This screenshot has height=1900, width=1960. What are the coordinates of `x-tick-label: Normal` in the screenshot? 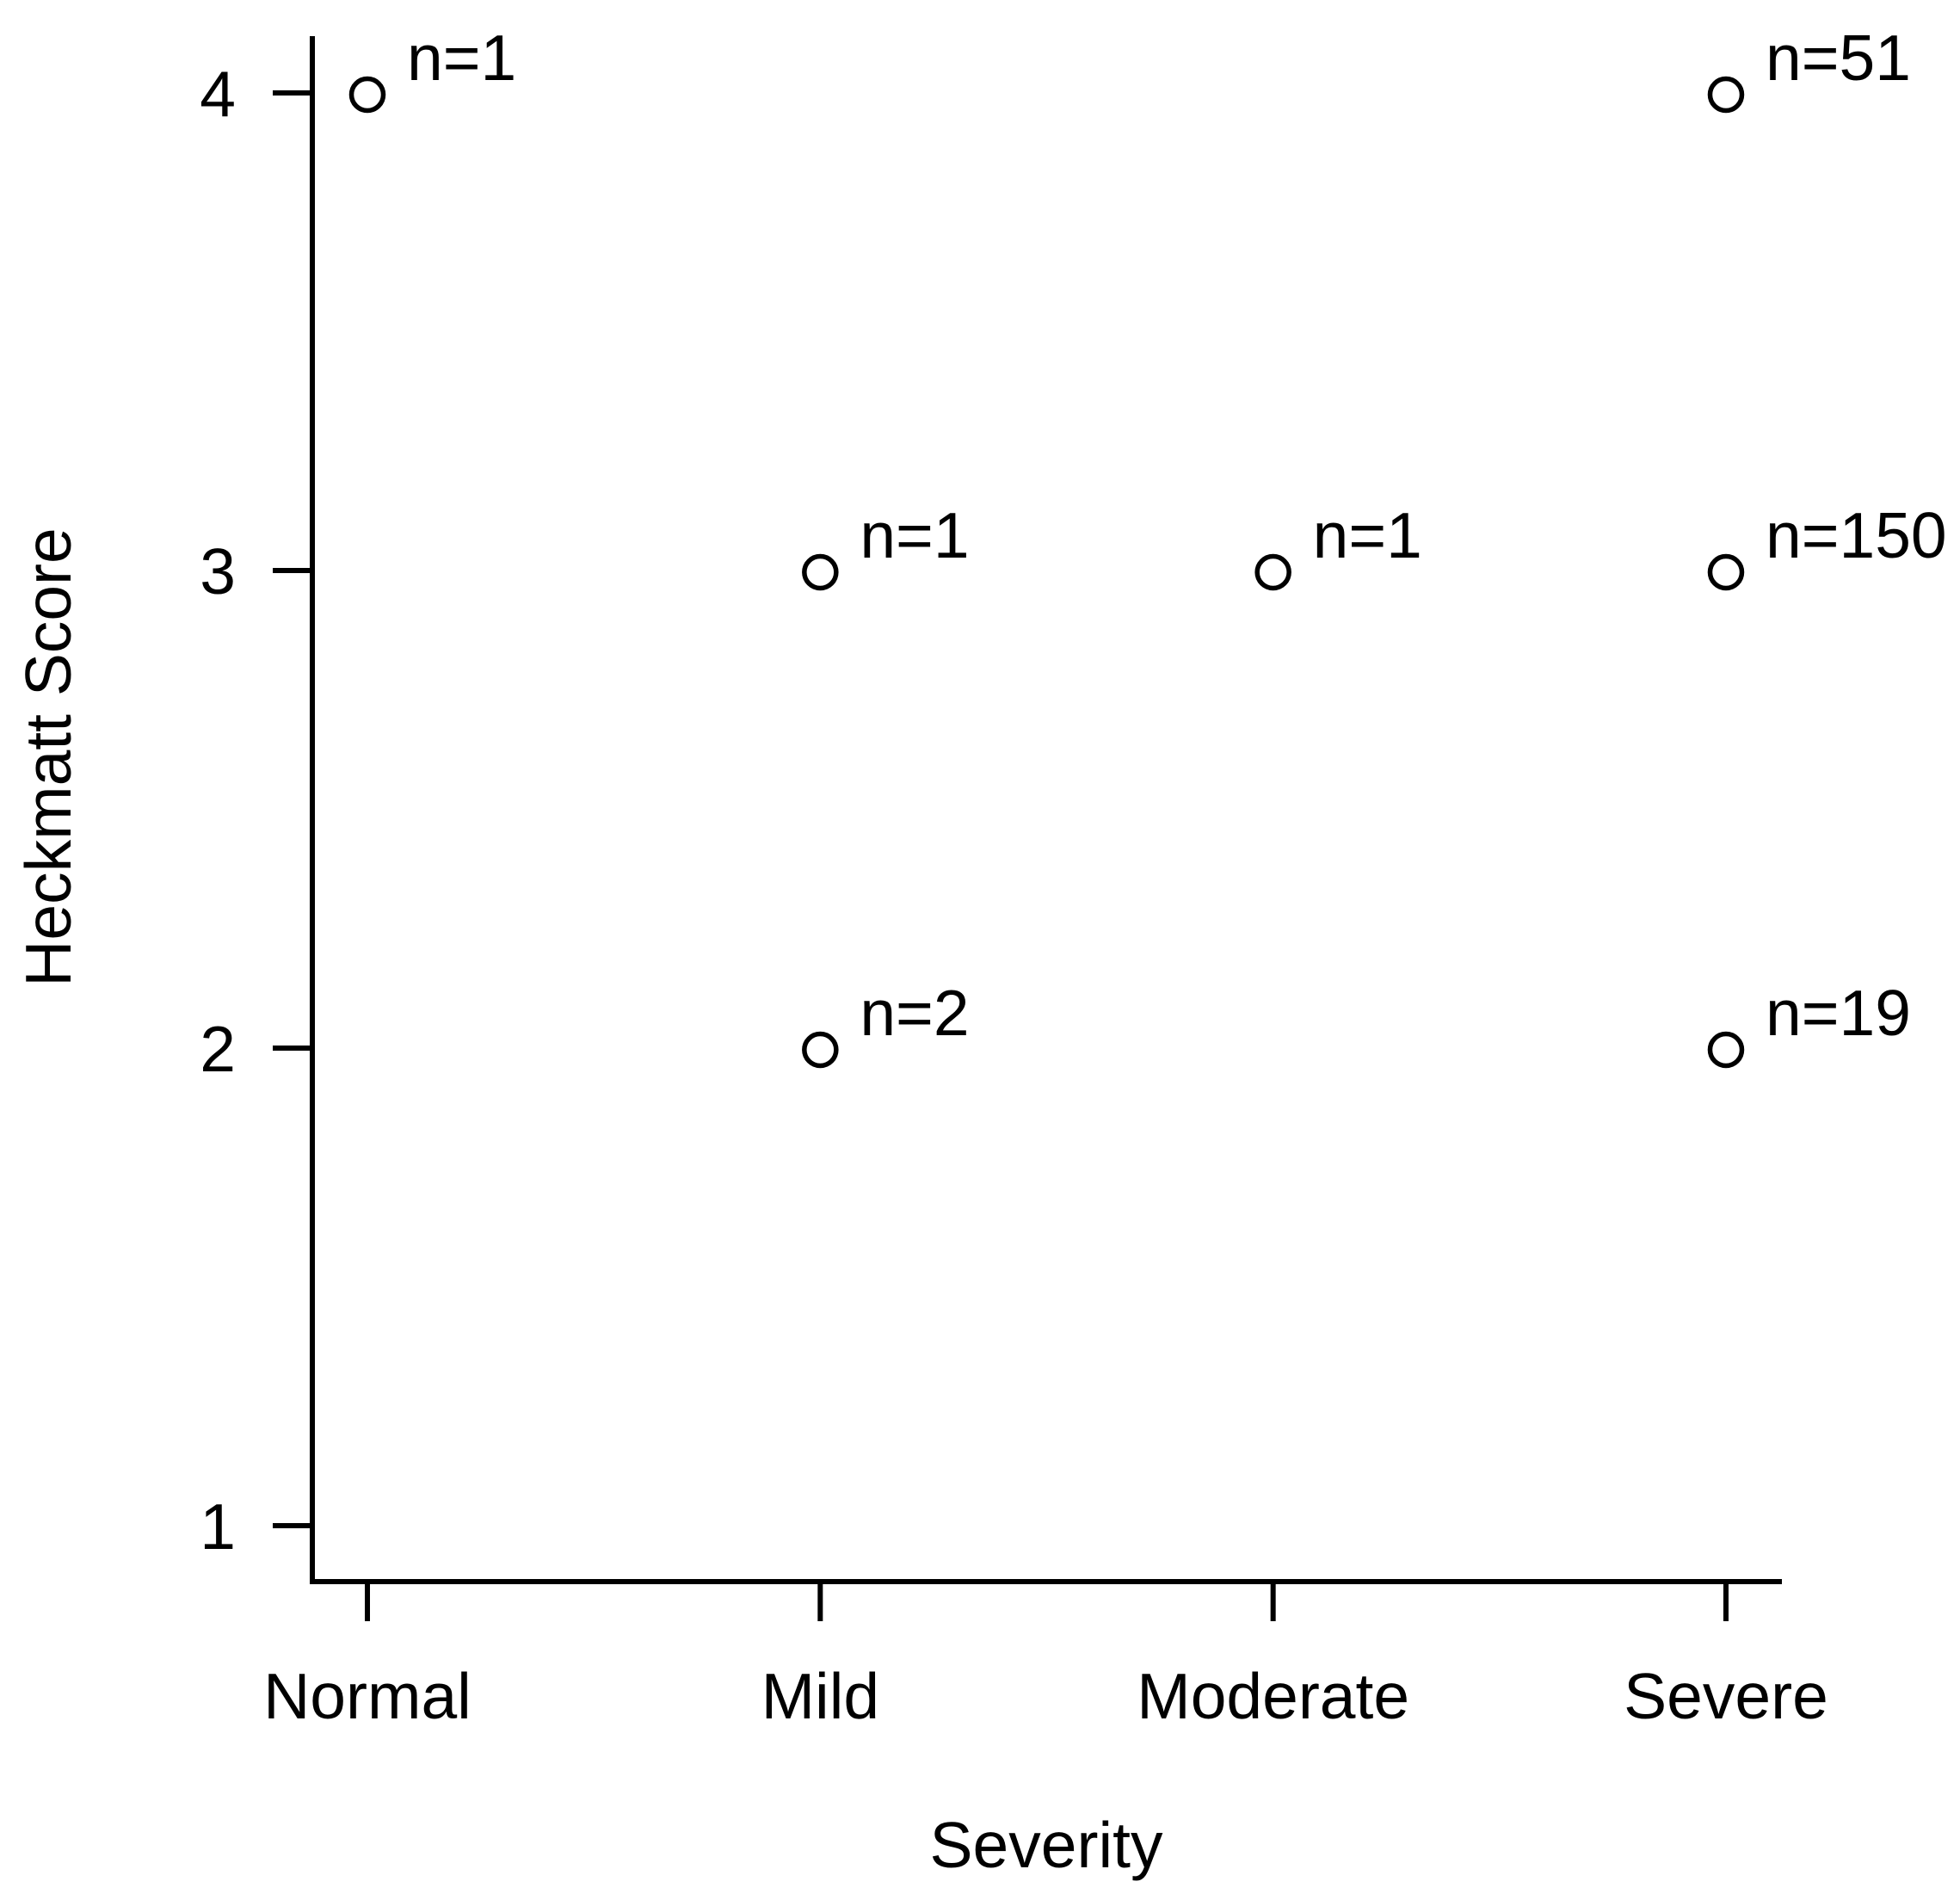 It's located at (367, 1696).